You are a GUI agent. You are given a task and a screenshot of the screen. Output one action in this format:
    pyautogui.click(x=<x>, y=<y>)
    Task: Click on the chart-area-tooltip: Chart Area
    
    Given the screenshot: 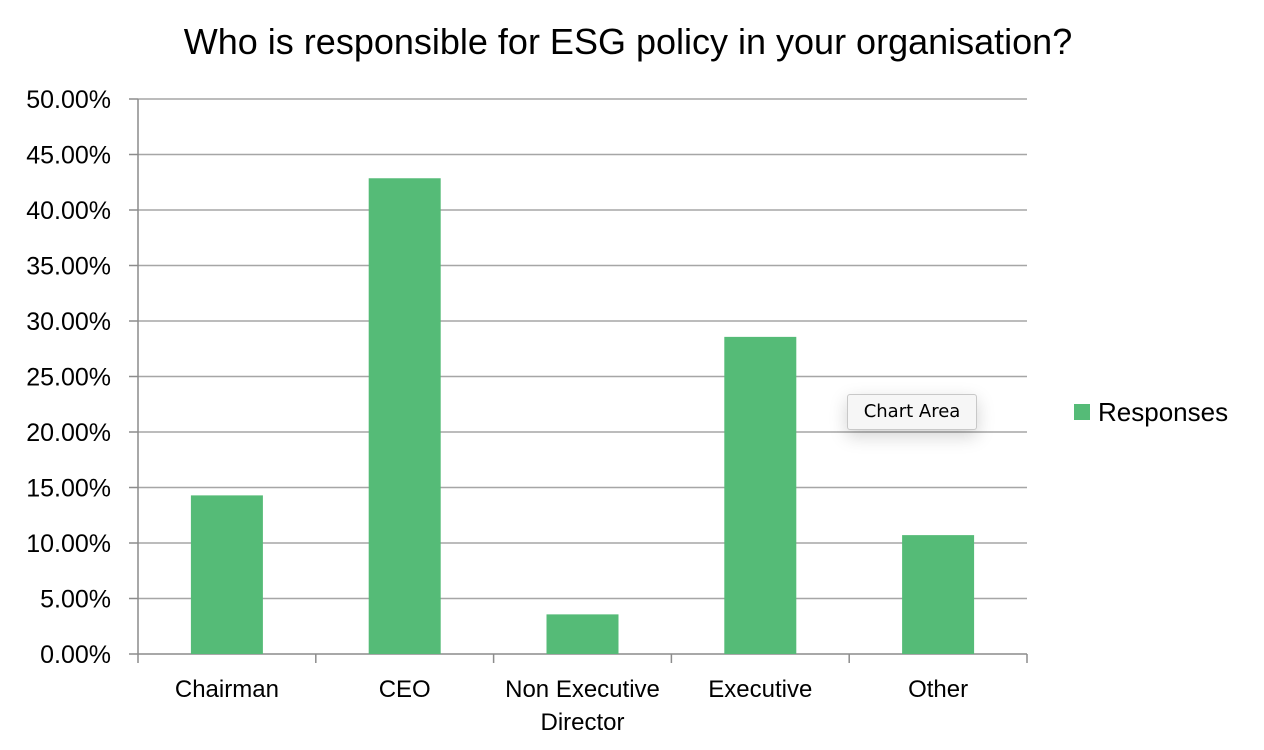 What is the action you would take?
    pyautogui.click(x=912, y=412)
    